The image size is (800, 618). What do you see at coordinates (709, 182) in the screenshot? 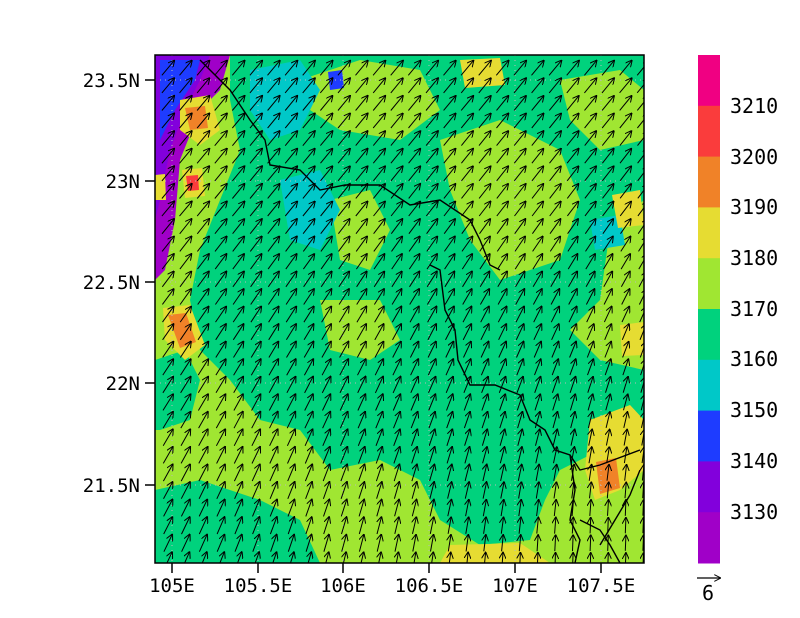
I see `colorbar-swatch` at bounding box center [709, 182].